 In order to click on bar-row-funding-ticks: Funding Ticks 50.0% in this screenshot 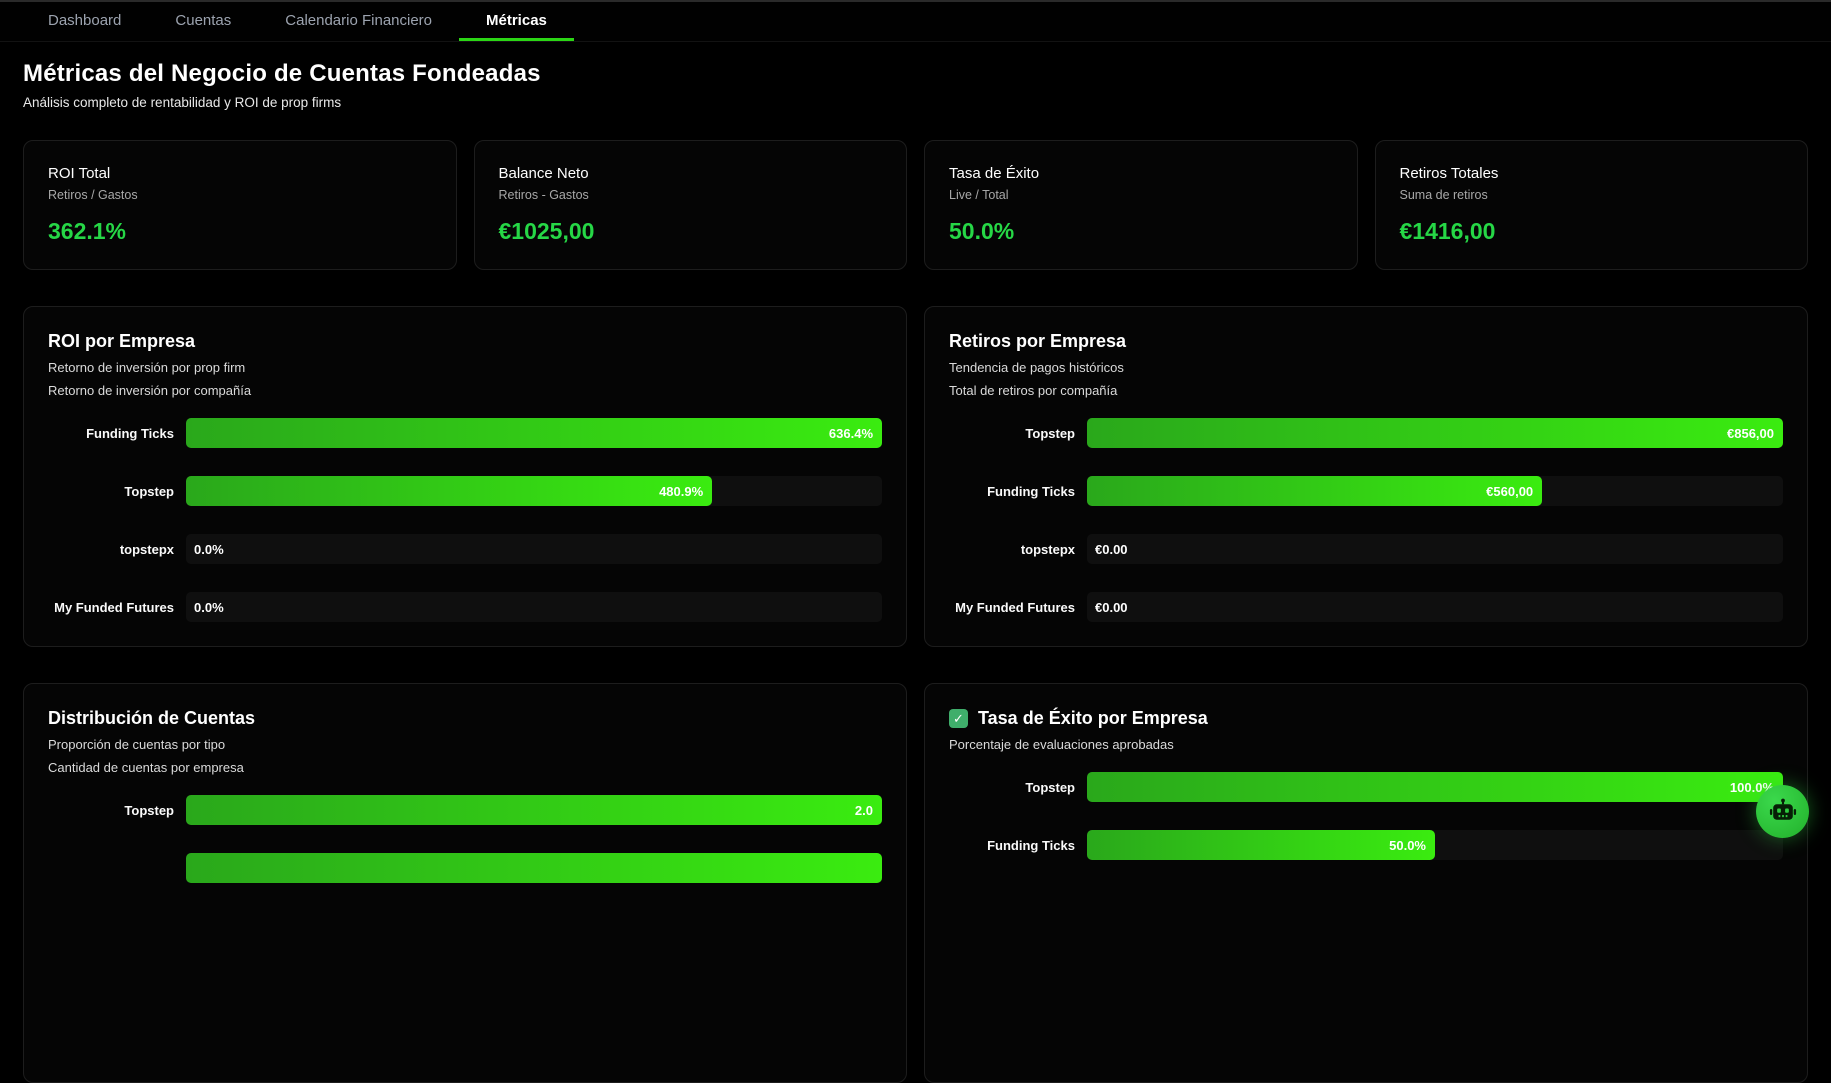, I will do `click(1366, 845)`.